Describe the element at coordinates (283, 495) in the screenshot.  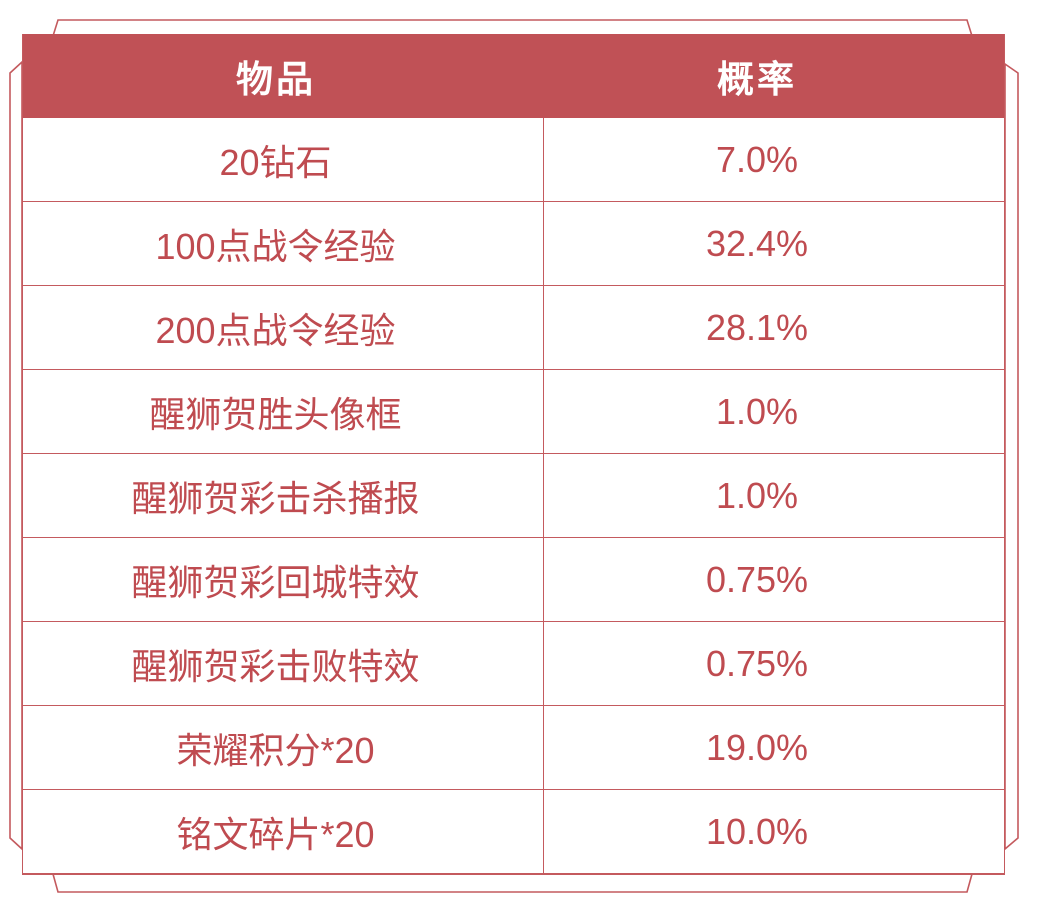
I see `item-cell: 醒狮贺彩击杀播报` at that location.